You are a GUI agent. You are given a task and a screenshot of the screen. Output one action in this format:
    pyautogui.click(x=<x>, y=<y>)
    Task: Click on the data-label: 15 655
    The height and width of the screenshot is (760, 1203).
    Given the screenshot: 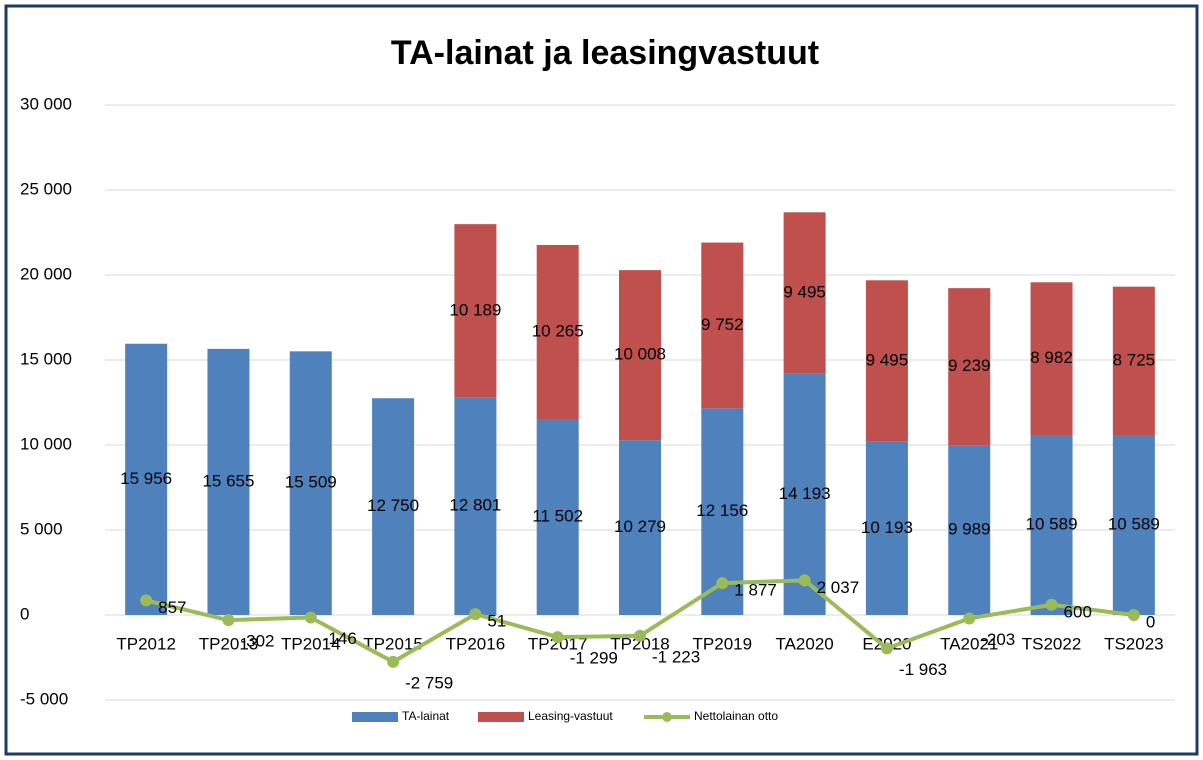 What is the action you would take?
    pyautogui.click(x=228, y=480)
    